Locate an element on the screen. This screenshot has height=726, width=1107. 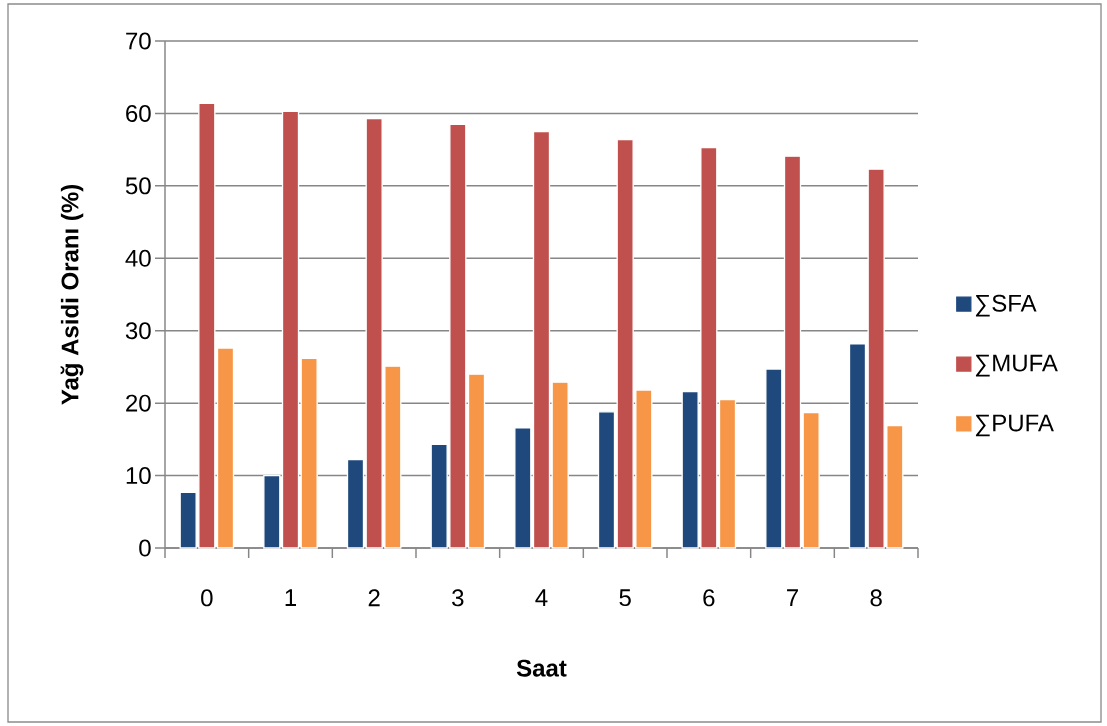
x-tick-label: 3 is located at coordinates (458, 598).